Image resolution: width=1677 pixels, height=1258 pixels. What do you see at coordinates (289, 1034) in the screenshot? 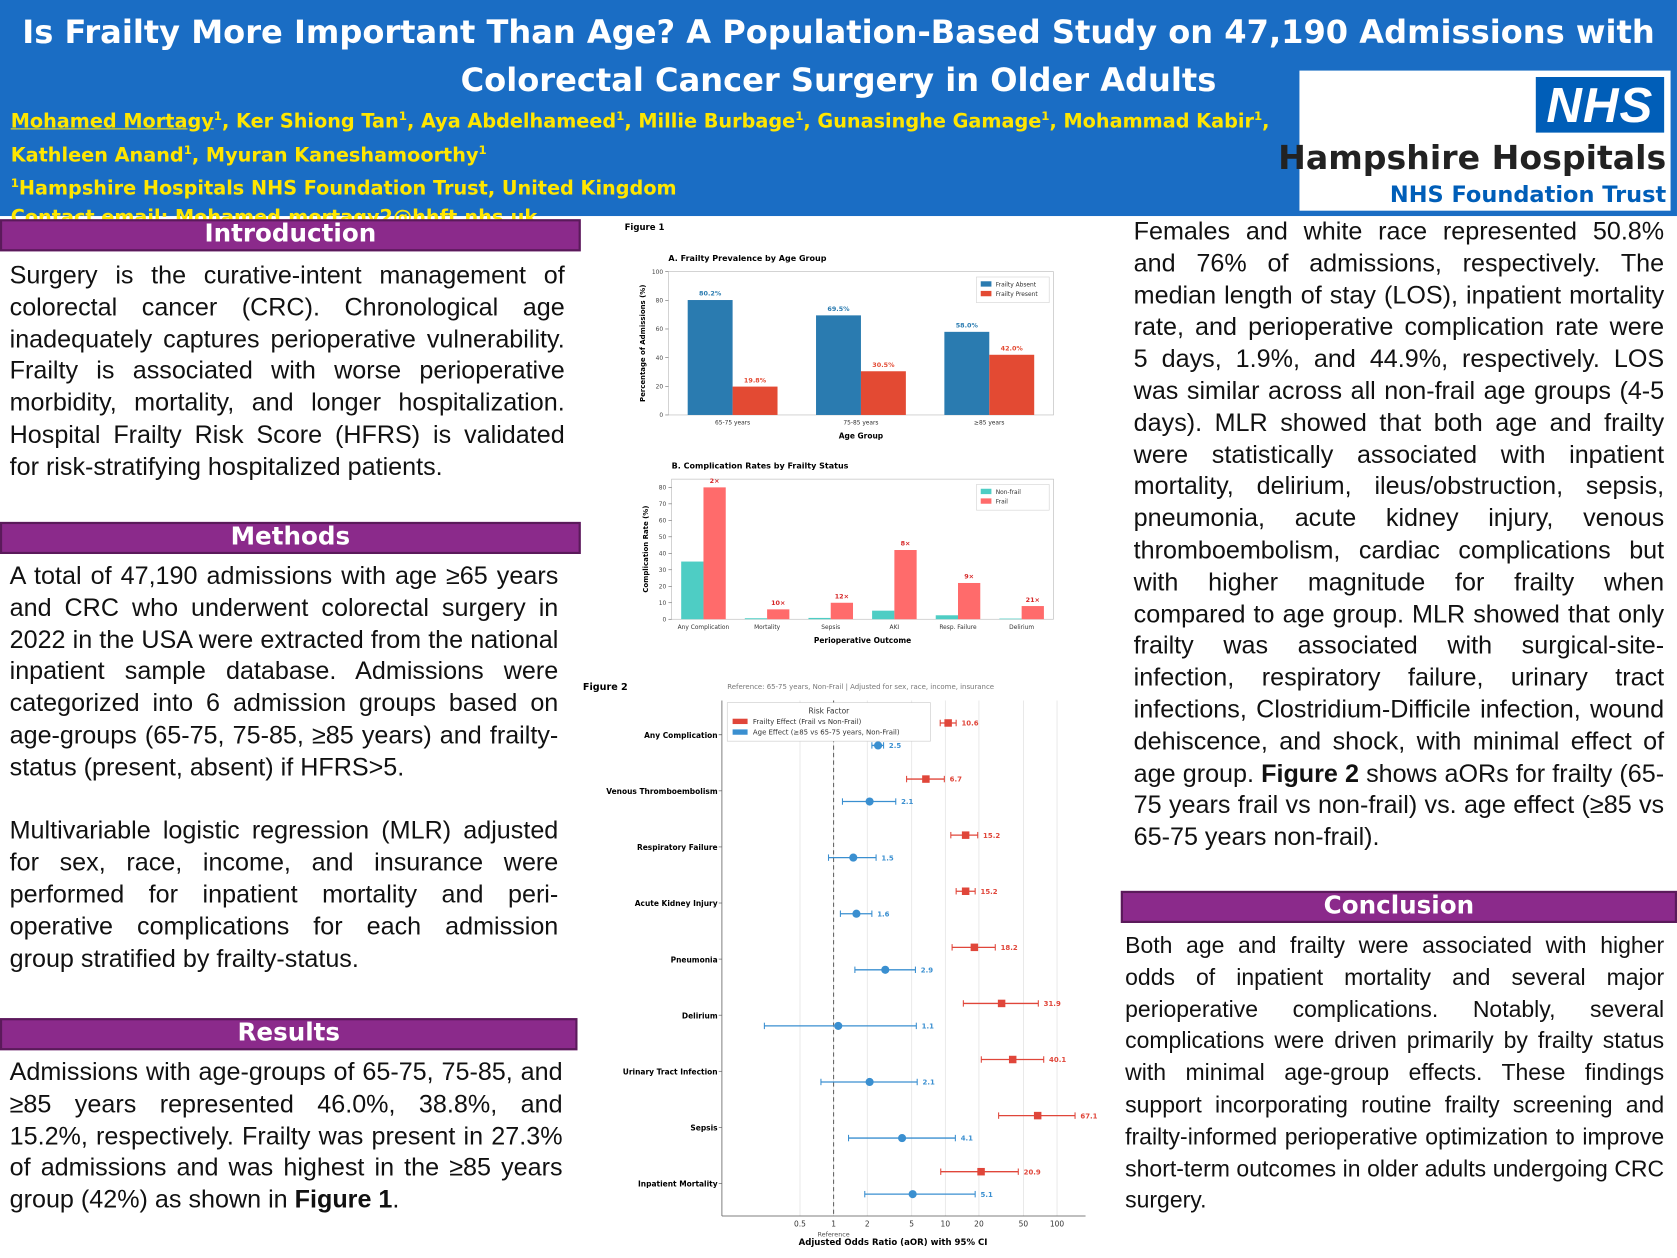
I see `section-heading: Results` at bounding box center [289, 1034].